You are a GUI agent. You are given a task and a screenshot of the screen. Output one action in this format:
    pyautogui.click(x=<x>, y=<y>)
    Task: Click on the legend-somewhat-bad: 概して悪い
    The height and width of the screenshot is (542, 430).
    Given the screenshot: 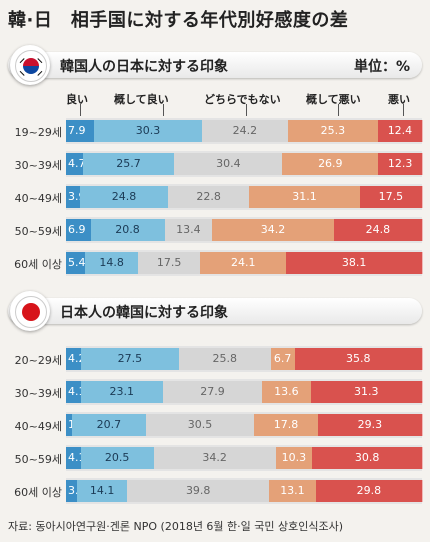 What is the action you would take?
    pyautogui.click(x=333, y=99)
    